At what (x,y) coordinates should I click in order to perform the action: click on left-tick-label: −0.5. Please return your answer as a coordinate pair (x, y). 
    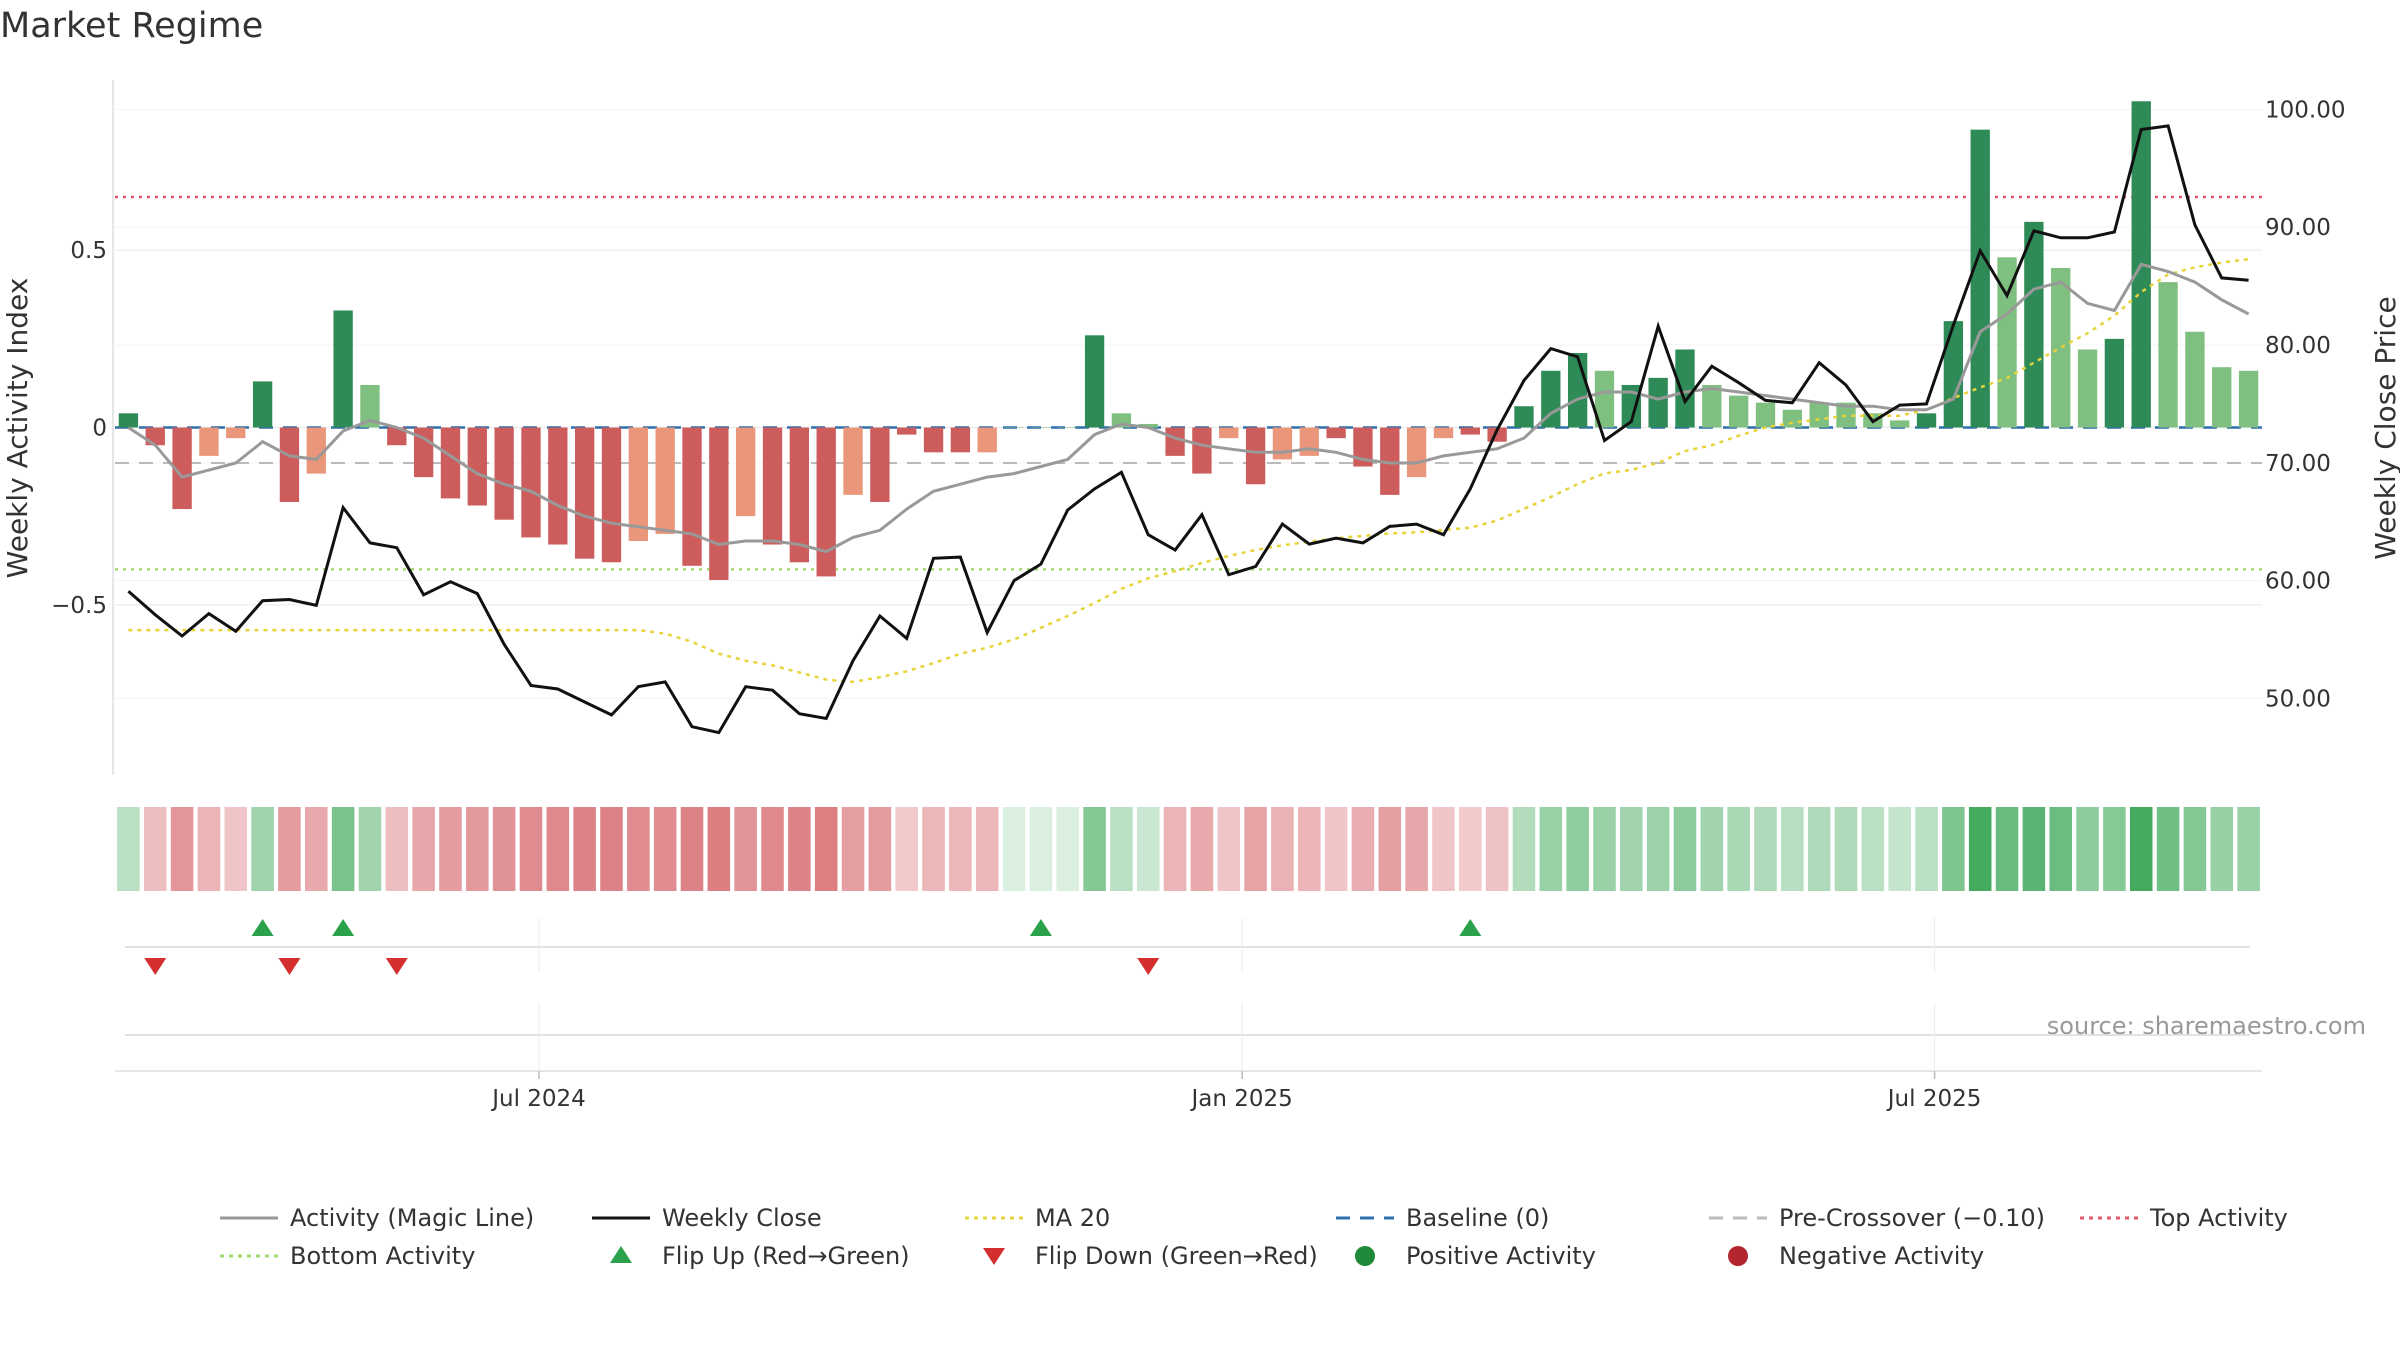
    Looking at the image, I should click on (79, 606).